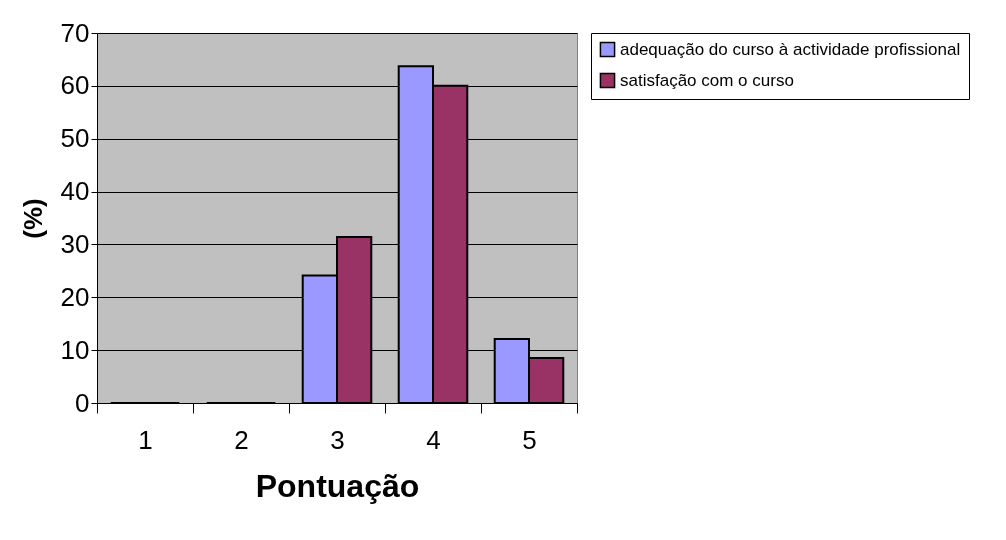 Image resolution: width=1006 pixels, height=540 pixels. What do you see at coordinates (145, 439) in the screenshot?
I see `x-tick-label: 1` at bounding box center [145, 439].